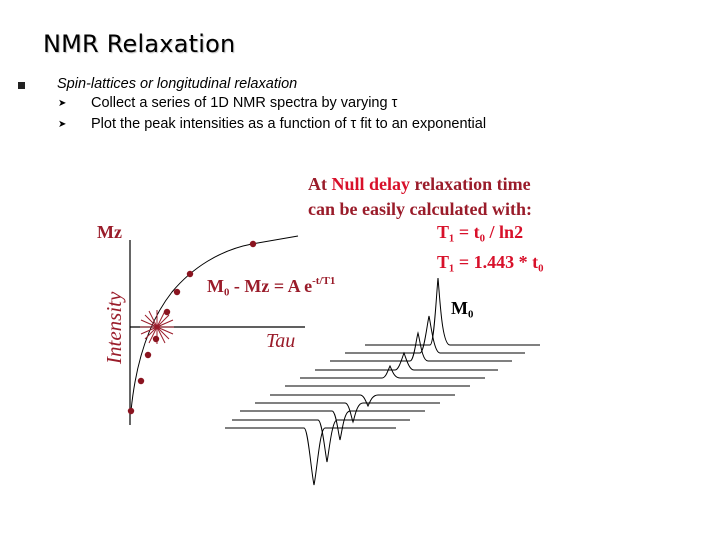  Describe the element at coordinates (177, 84) in the screenshot. I see `bullet-text: Spin-lattices or longitudinal relaxation` at that location.